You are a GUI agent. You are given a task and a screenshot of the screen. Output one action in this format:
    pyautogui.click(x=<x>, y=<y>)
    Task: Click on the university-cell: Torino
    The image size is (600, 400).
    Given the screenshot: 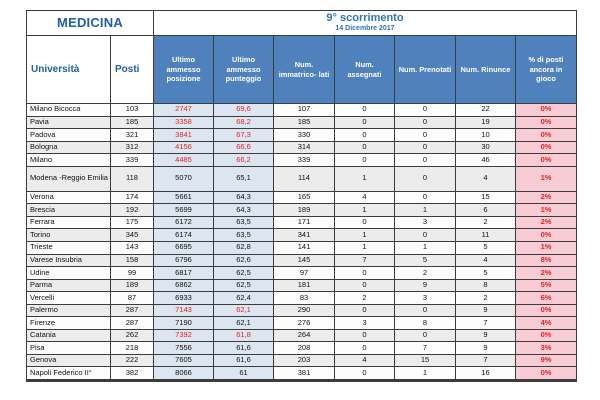 What is the action you would take?
    pyautogui.click(x=69, y=236)
    